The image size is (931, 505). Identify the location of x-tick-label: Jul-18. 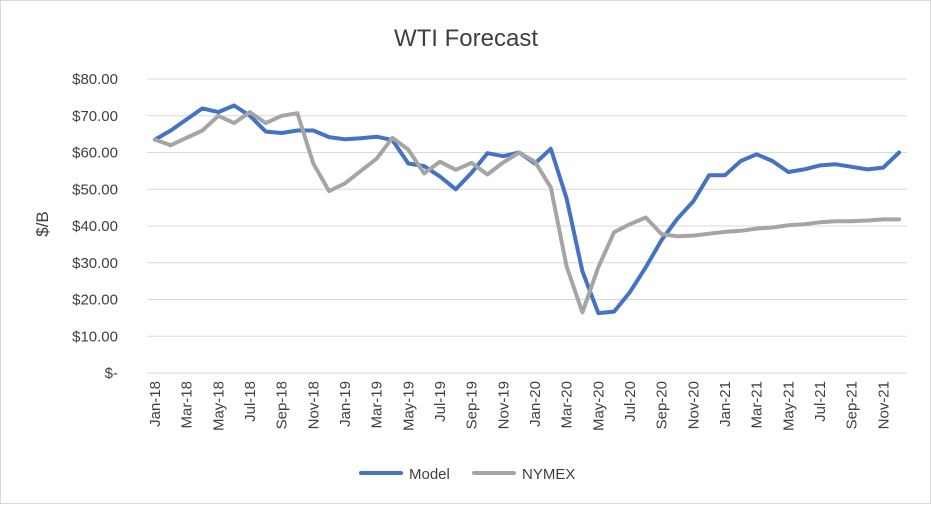
(250, 401).